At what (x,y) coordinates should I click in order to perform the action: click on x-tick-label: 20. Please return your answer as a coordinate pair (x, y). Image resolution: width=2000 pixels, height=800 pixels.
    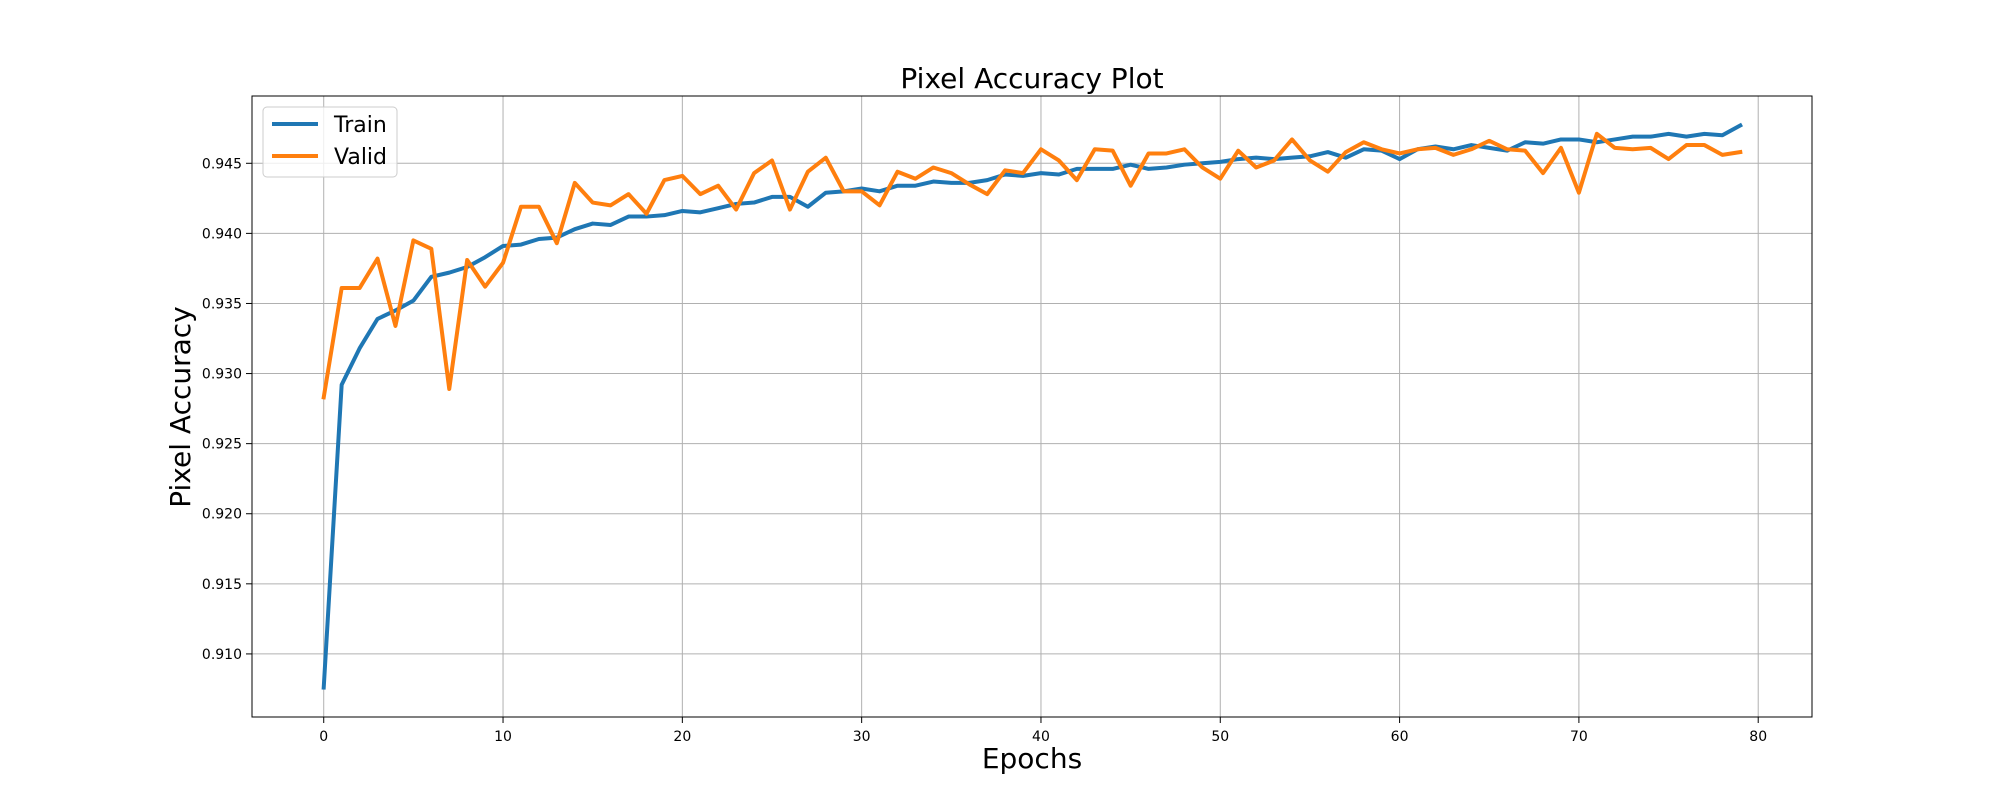
    Looking at the image, I should click on (682, 737).